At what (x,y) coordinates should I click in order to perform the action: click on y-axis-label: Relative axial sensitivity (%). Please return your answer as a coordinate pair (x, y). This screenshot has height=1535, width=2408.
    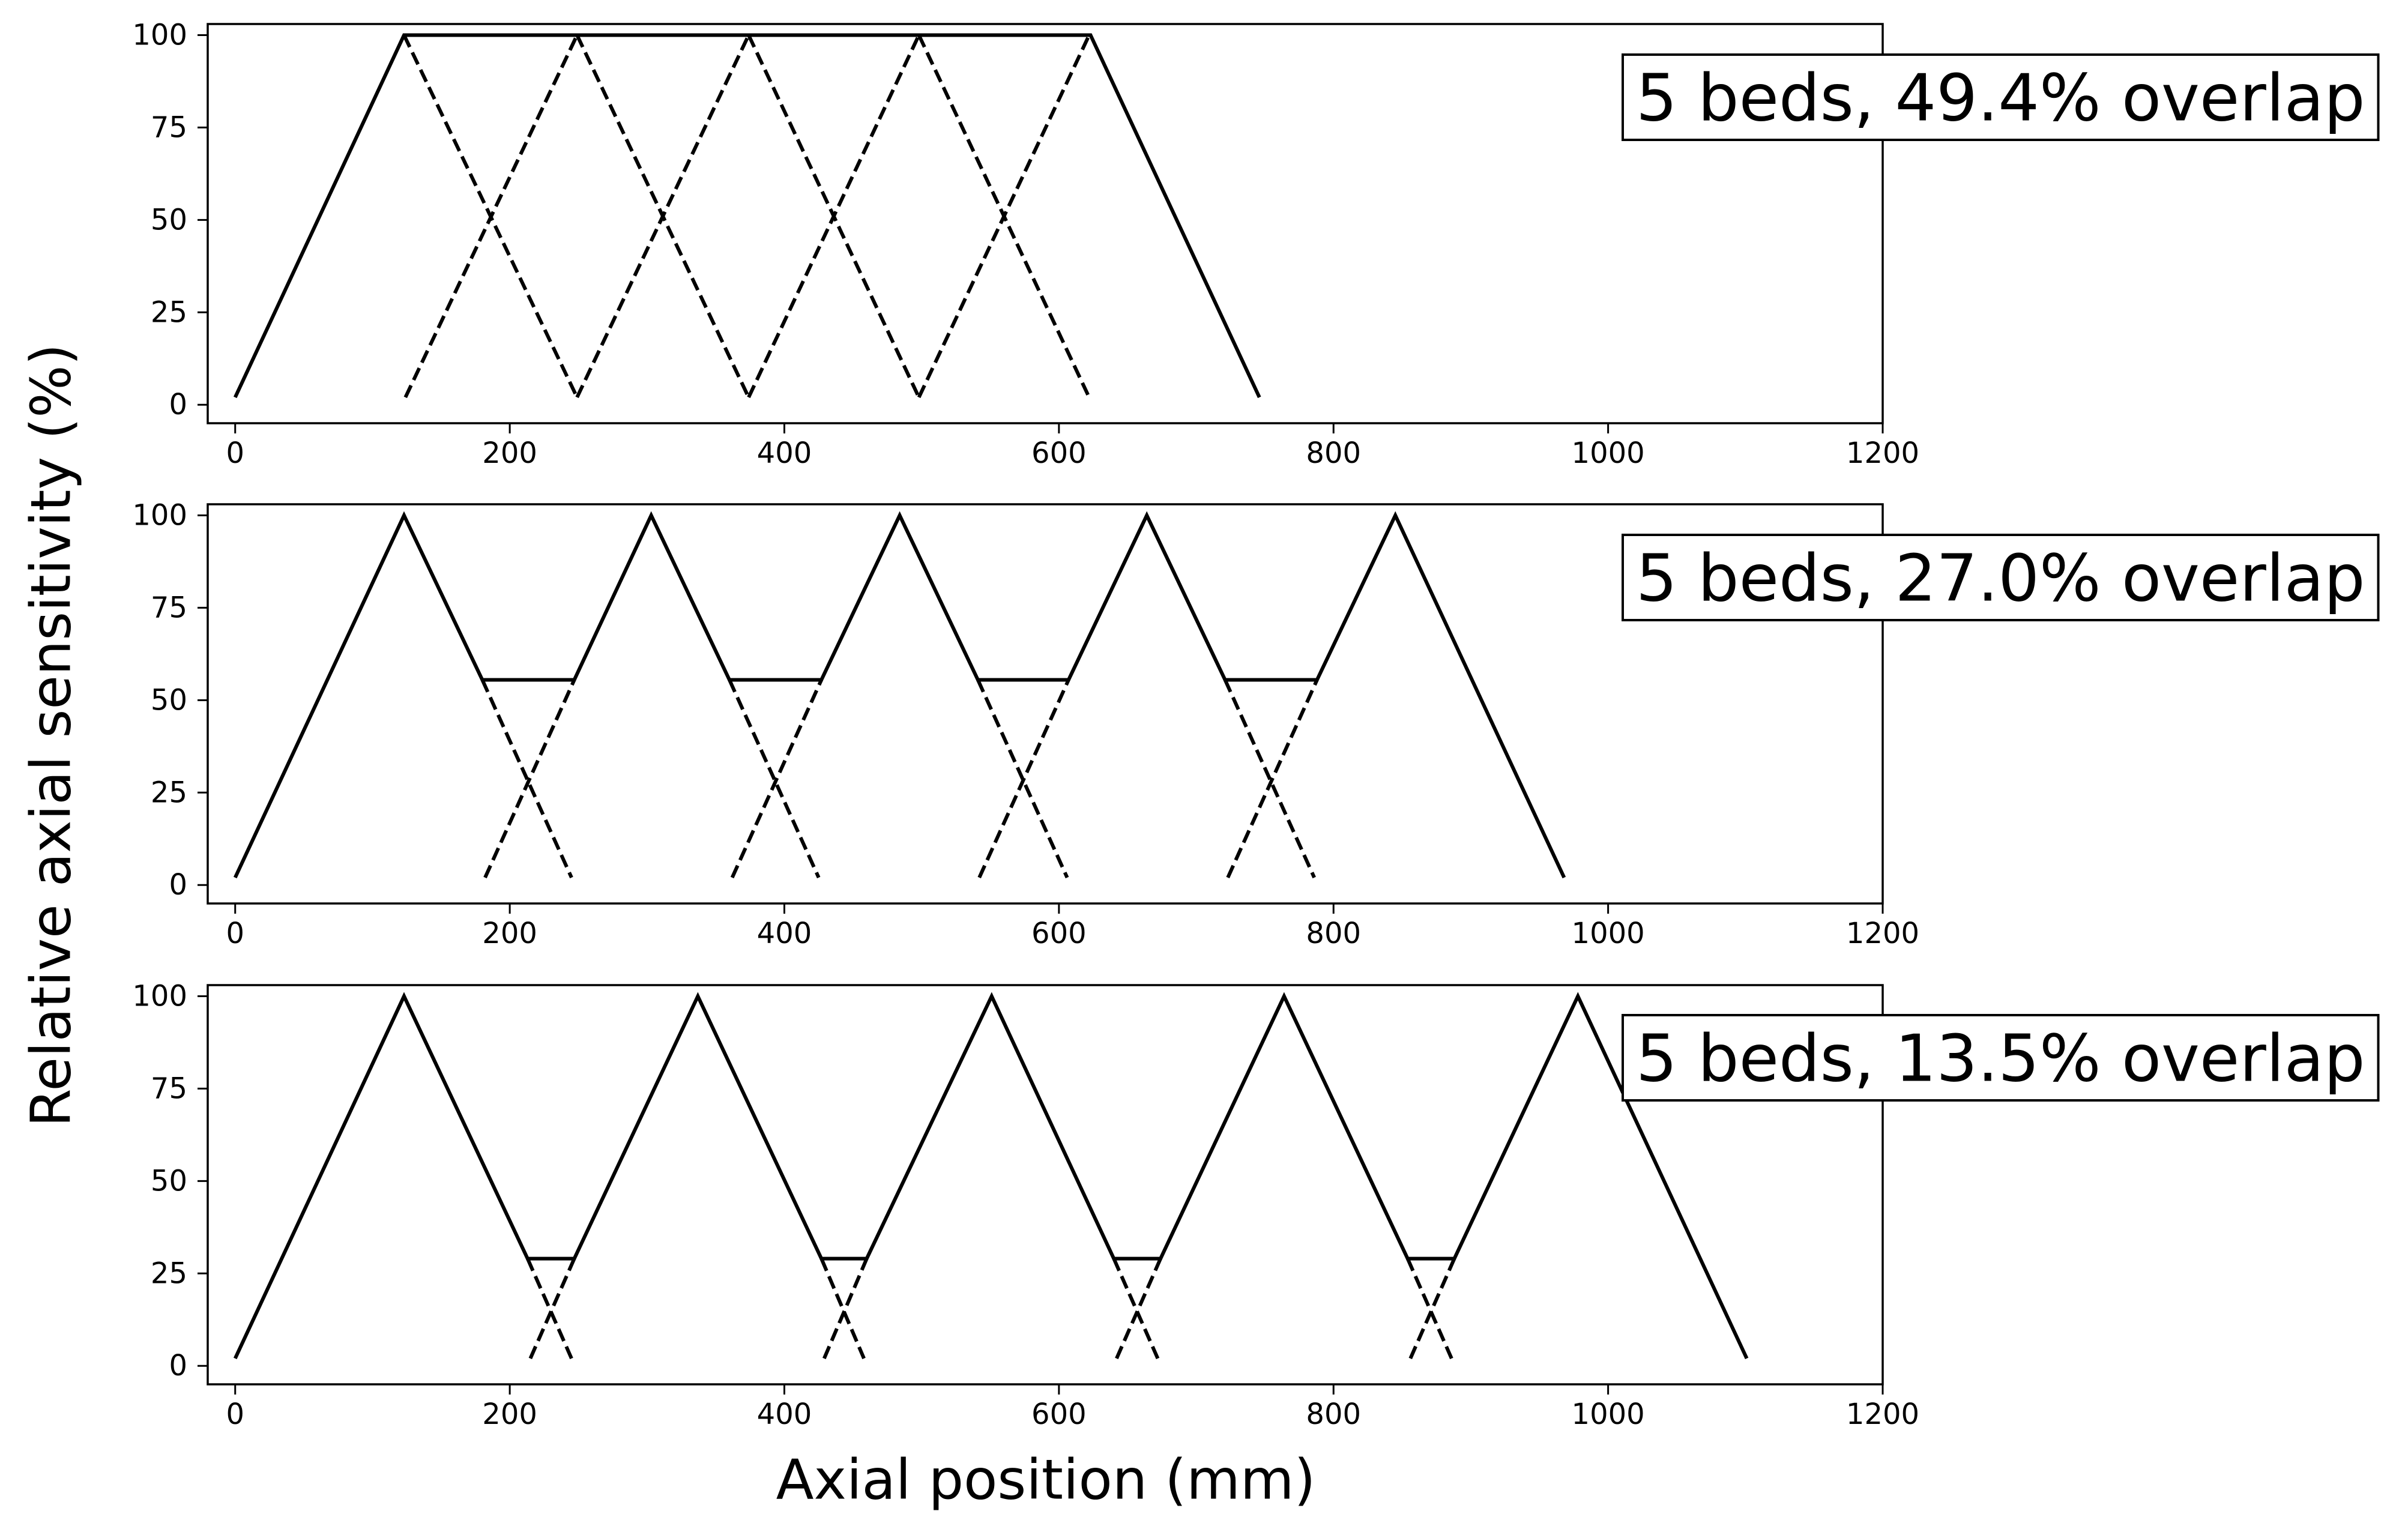
    Looking at the image, I should click on (51, 735).